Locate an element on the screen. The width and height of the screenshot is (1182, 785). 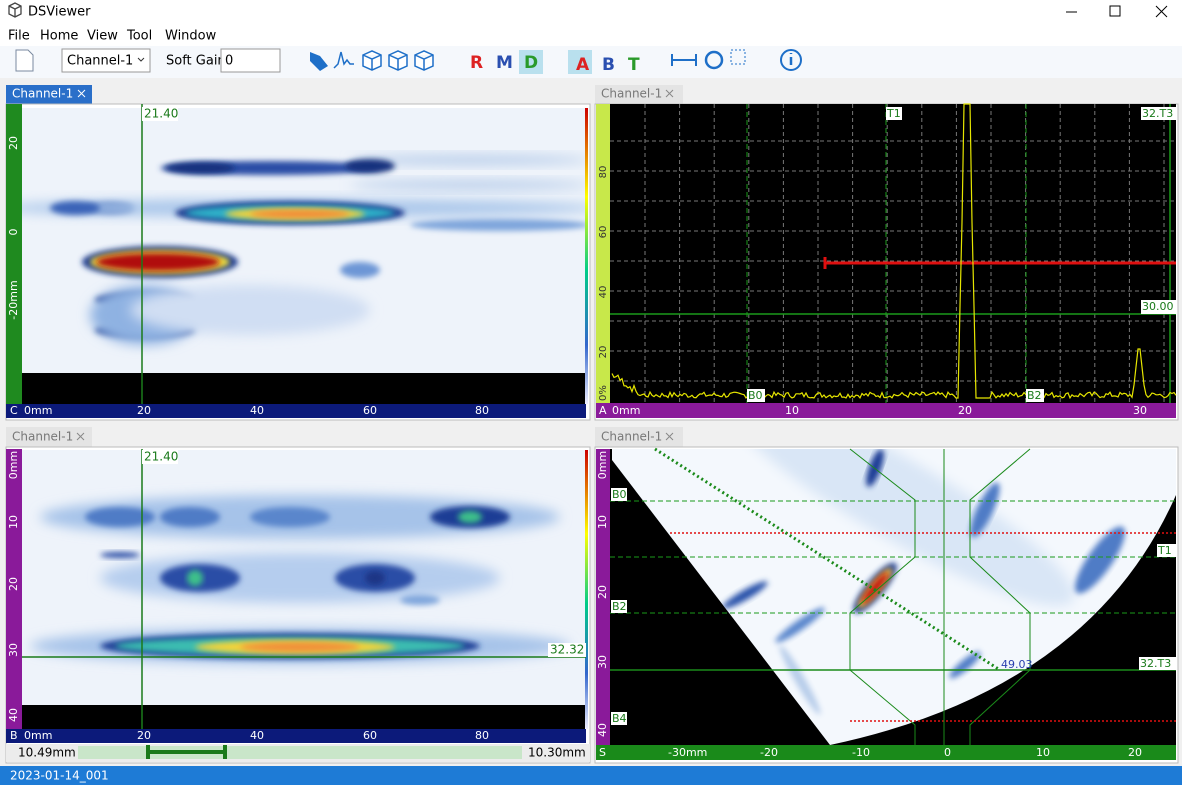
ascan-button is located at coordinates (343, 60).